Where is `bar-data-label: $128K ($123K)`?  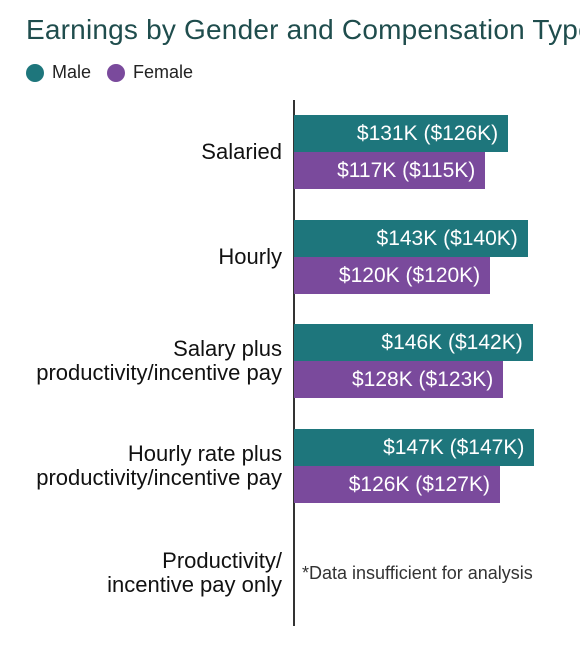
bar-data-label: $128K ($123K) is located at coordinates (422, 379).